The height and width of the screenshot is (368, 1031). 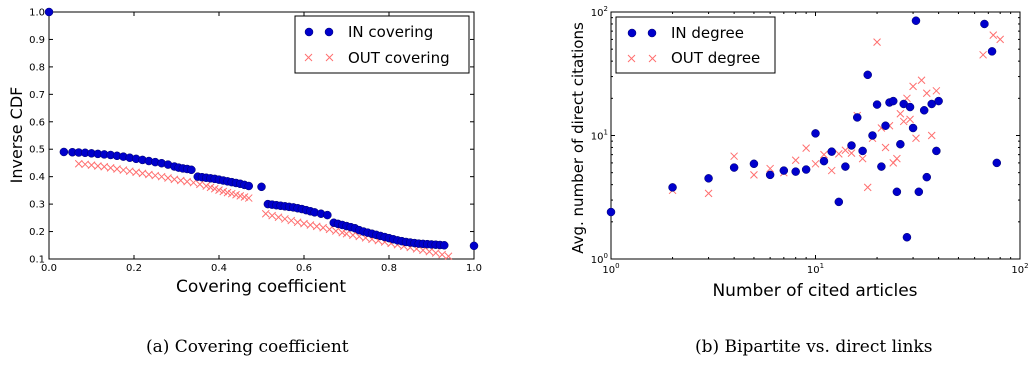 I want to click on legend-marker-out-degree, so click(x=642, y=58).